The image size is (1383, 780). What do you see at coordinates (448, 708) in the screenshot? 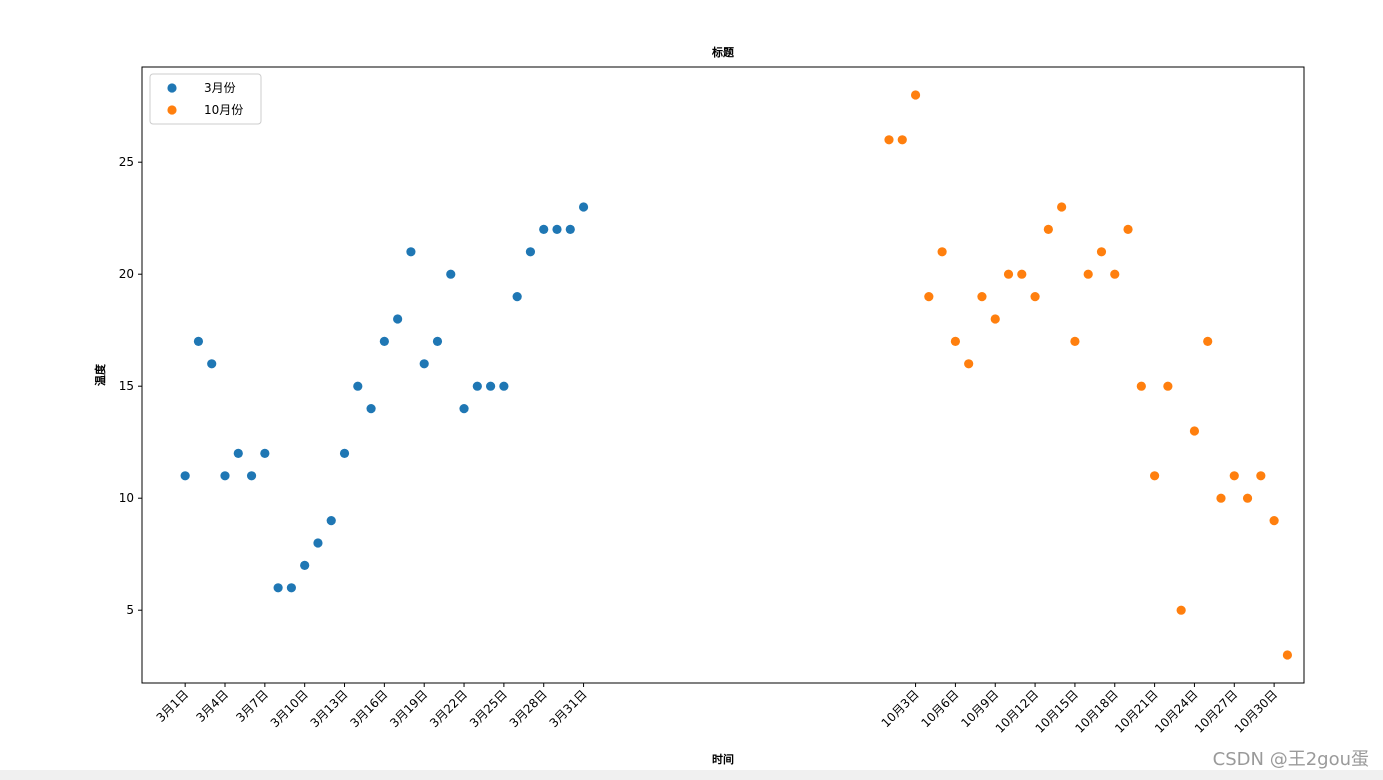
I see `x-tick-label: 3月22日` at bounding box center [448, 708].